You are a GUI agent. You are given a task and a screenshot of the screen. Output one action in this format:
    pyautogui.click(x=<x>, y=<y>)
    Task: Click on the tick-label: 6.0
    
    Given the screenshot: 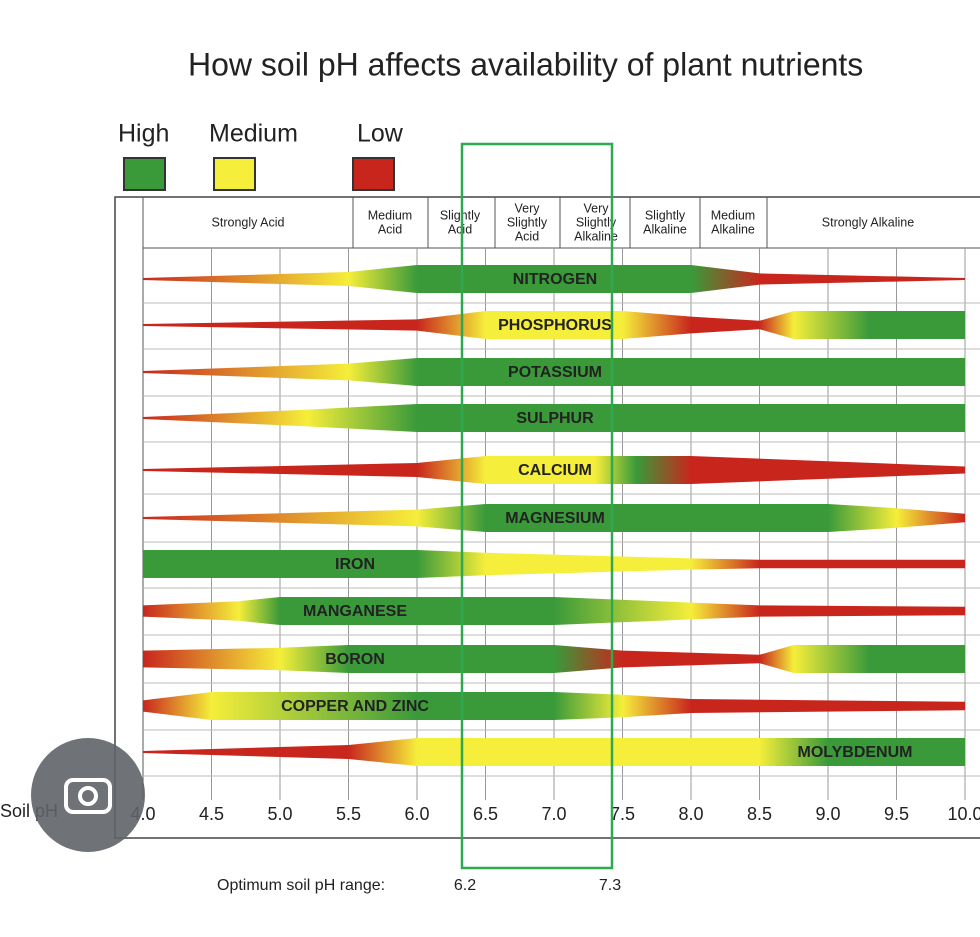 What is the action you would take?
    pyautogui.click(x=416, y=814)
    